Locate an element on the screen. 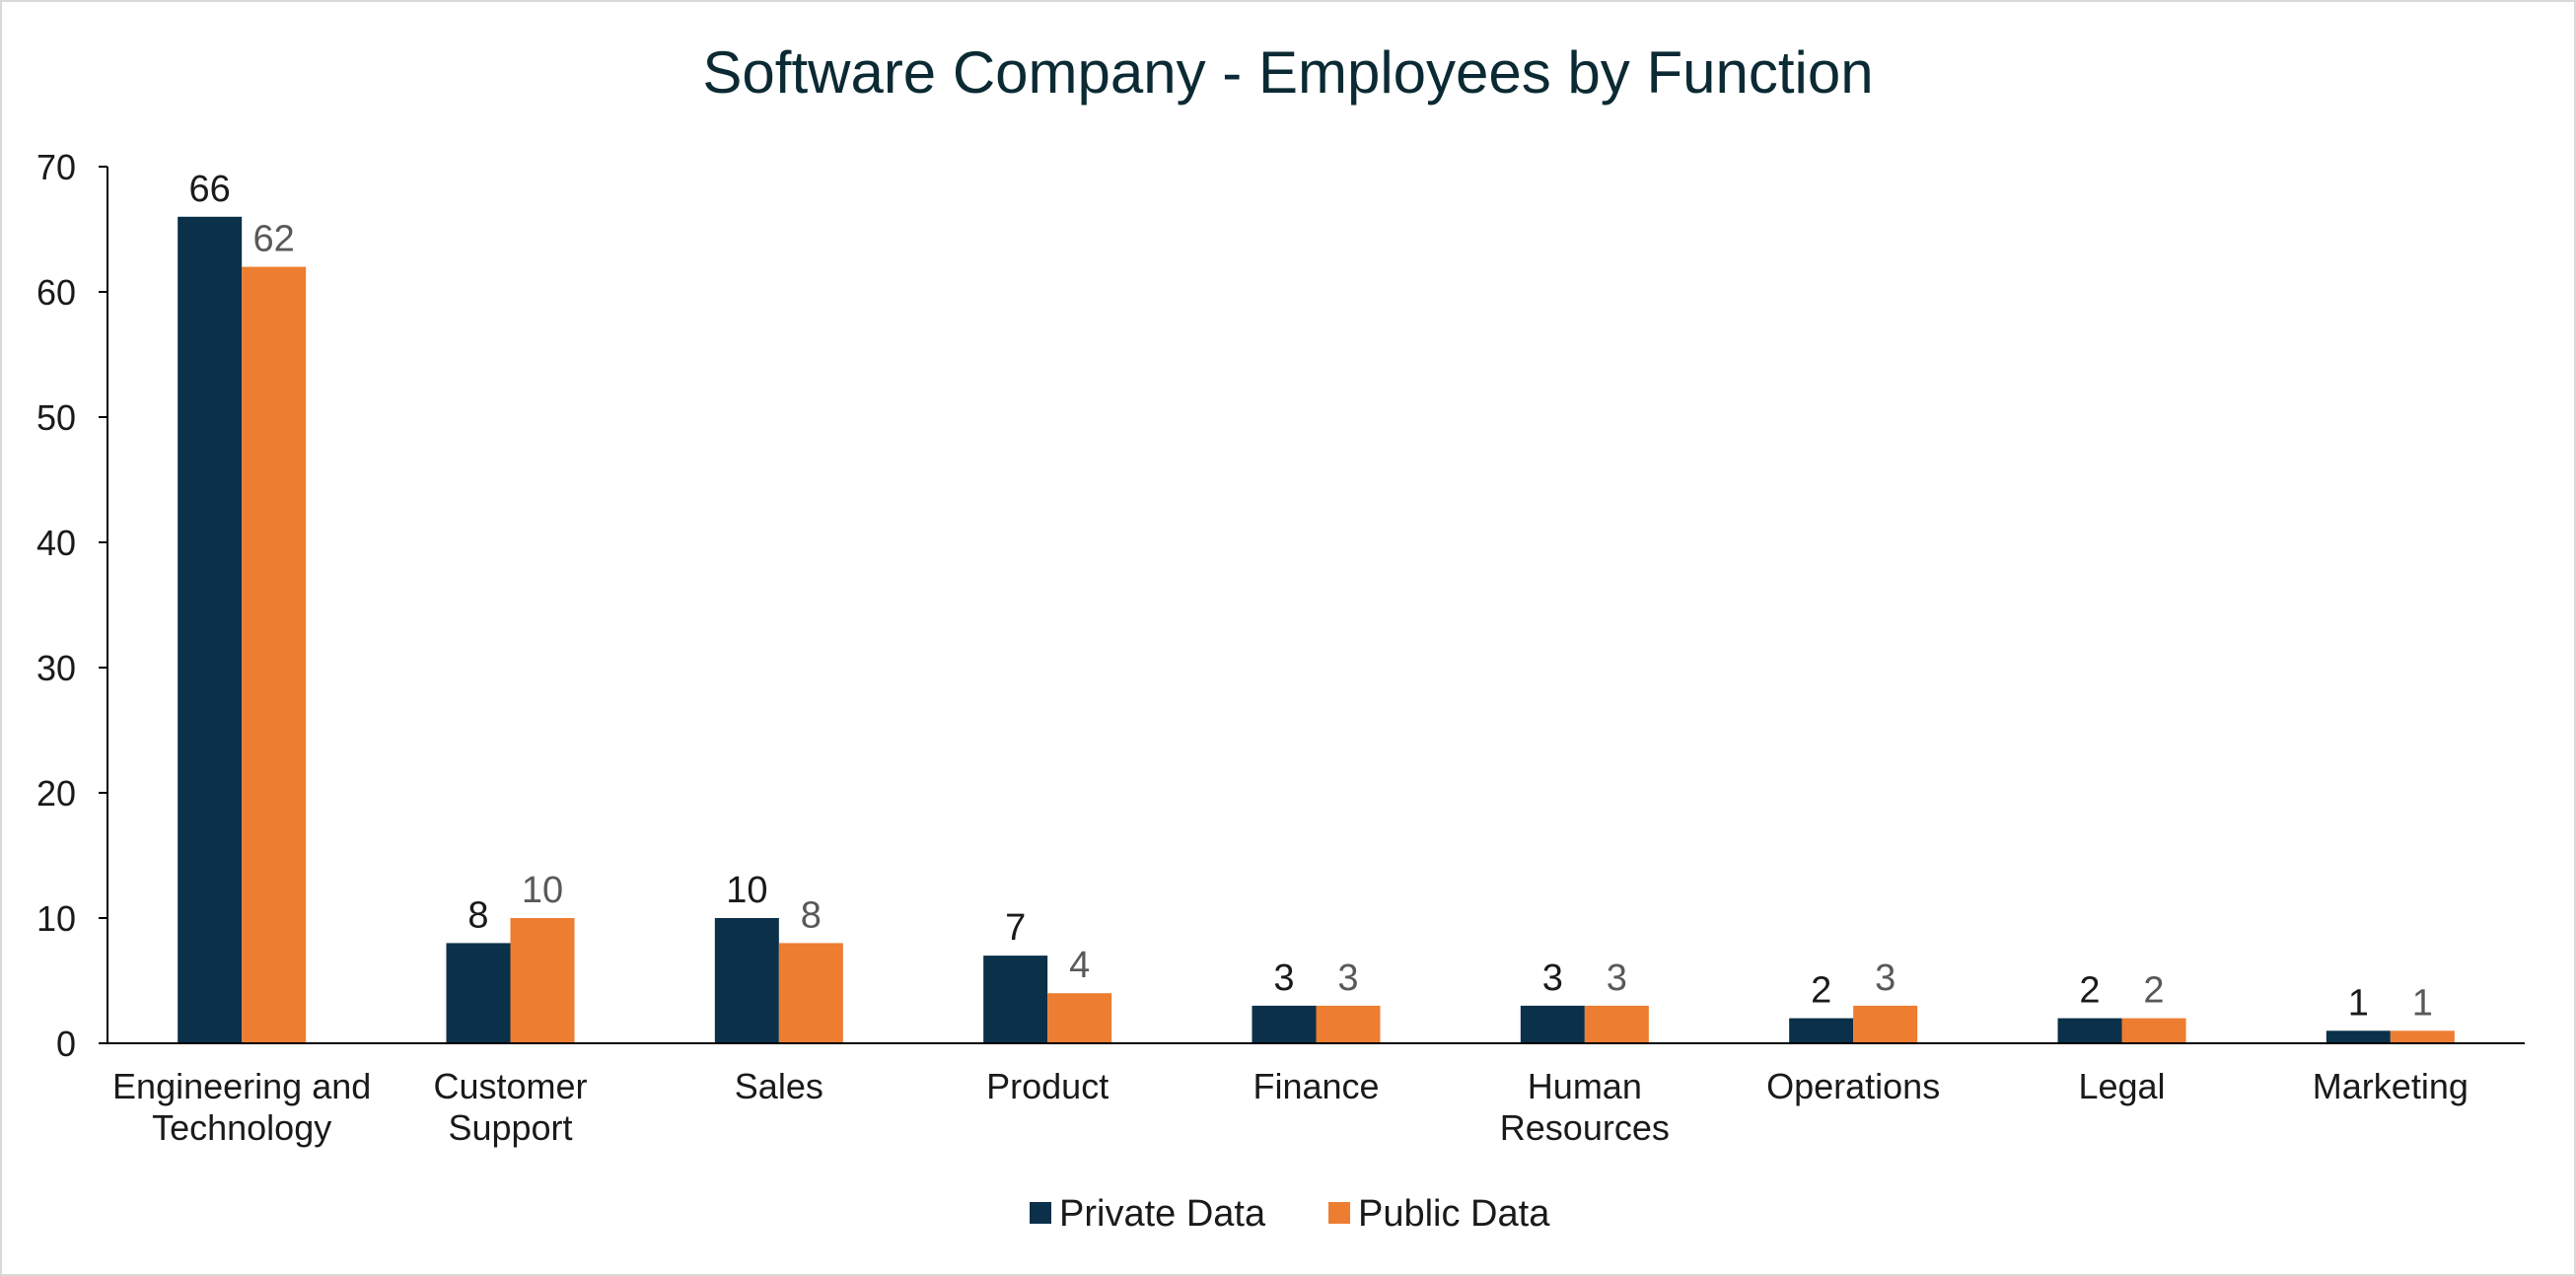  x-tick-label: Support is located at coordinates (510, 1127).